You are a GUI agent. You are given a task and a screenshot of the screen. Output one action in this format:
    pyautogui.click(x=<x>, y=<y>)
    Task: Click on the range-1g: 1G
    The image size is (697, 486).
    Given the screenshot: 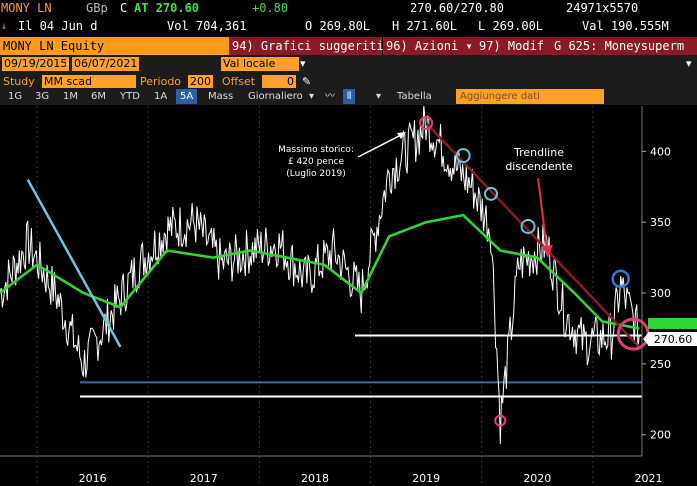 What is the action you would take?
    pyautogui.click(x=15, y=96)
    